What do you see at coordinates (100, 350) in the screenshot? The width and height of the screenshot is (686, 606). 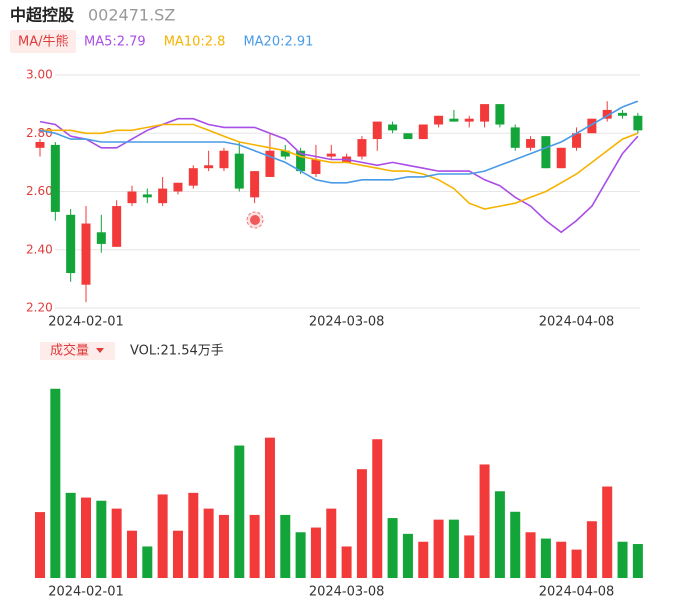 I see `dropdown-arrow` at bounding box center [100, 350].